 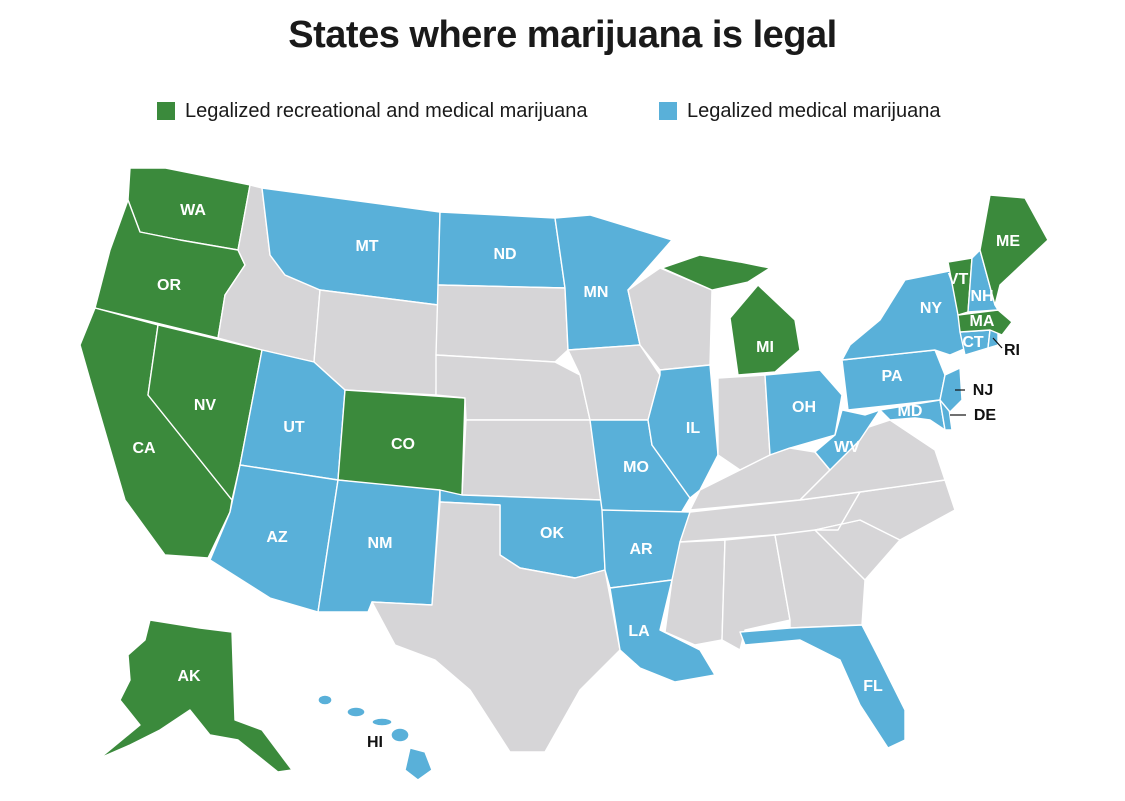 I want to click on state-label-OR: OR, so click(x=169, y=285).